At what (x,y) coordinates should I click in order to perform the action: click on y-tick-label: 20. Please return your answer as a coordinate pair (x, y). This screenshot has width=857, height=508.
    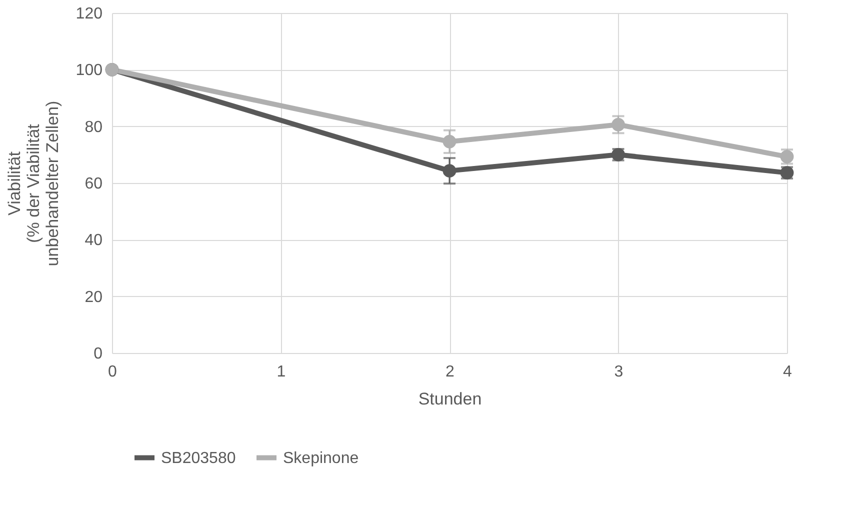
    Looking at the image, I should click on (93, 297).